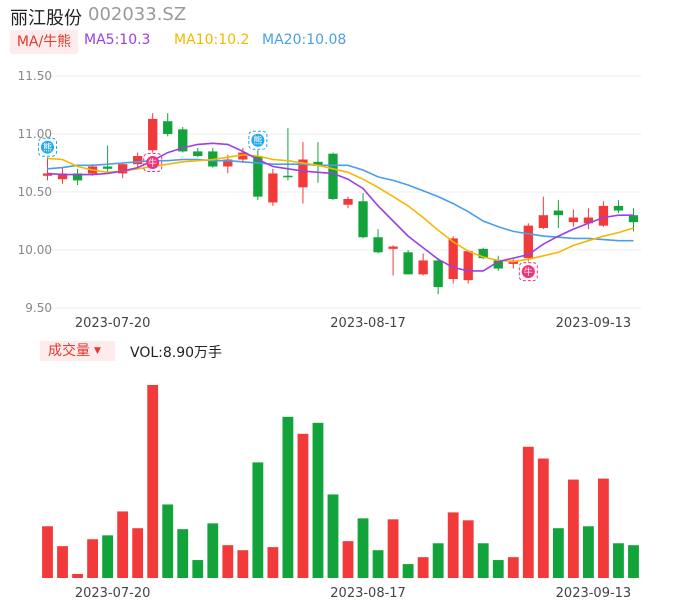 The height and width of the screenshot is (606, 686). I want to click on chevron-down-icon: ▼, so click(97, 351).